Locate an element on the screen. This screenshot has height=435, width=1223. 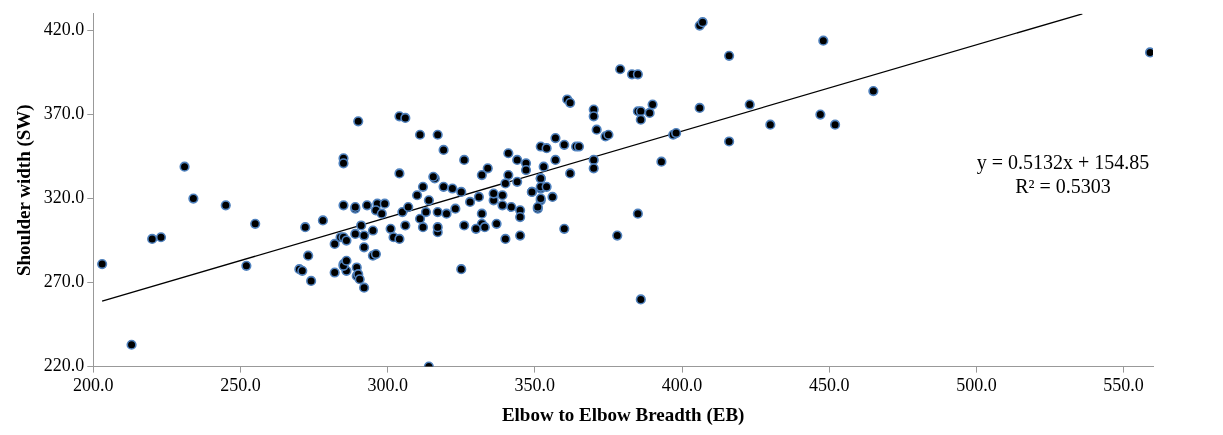
y-axis-title: Shoulder width (SW) is located at coordinates (24, 190).